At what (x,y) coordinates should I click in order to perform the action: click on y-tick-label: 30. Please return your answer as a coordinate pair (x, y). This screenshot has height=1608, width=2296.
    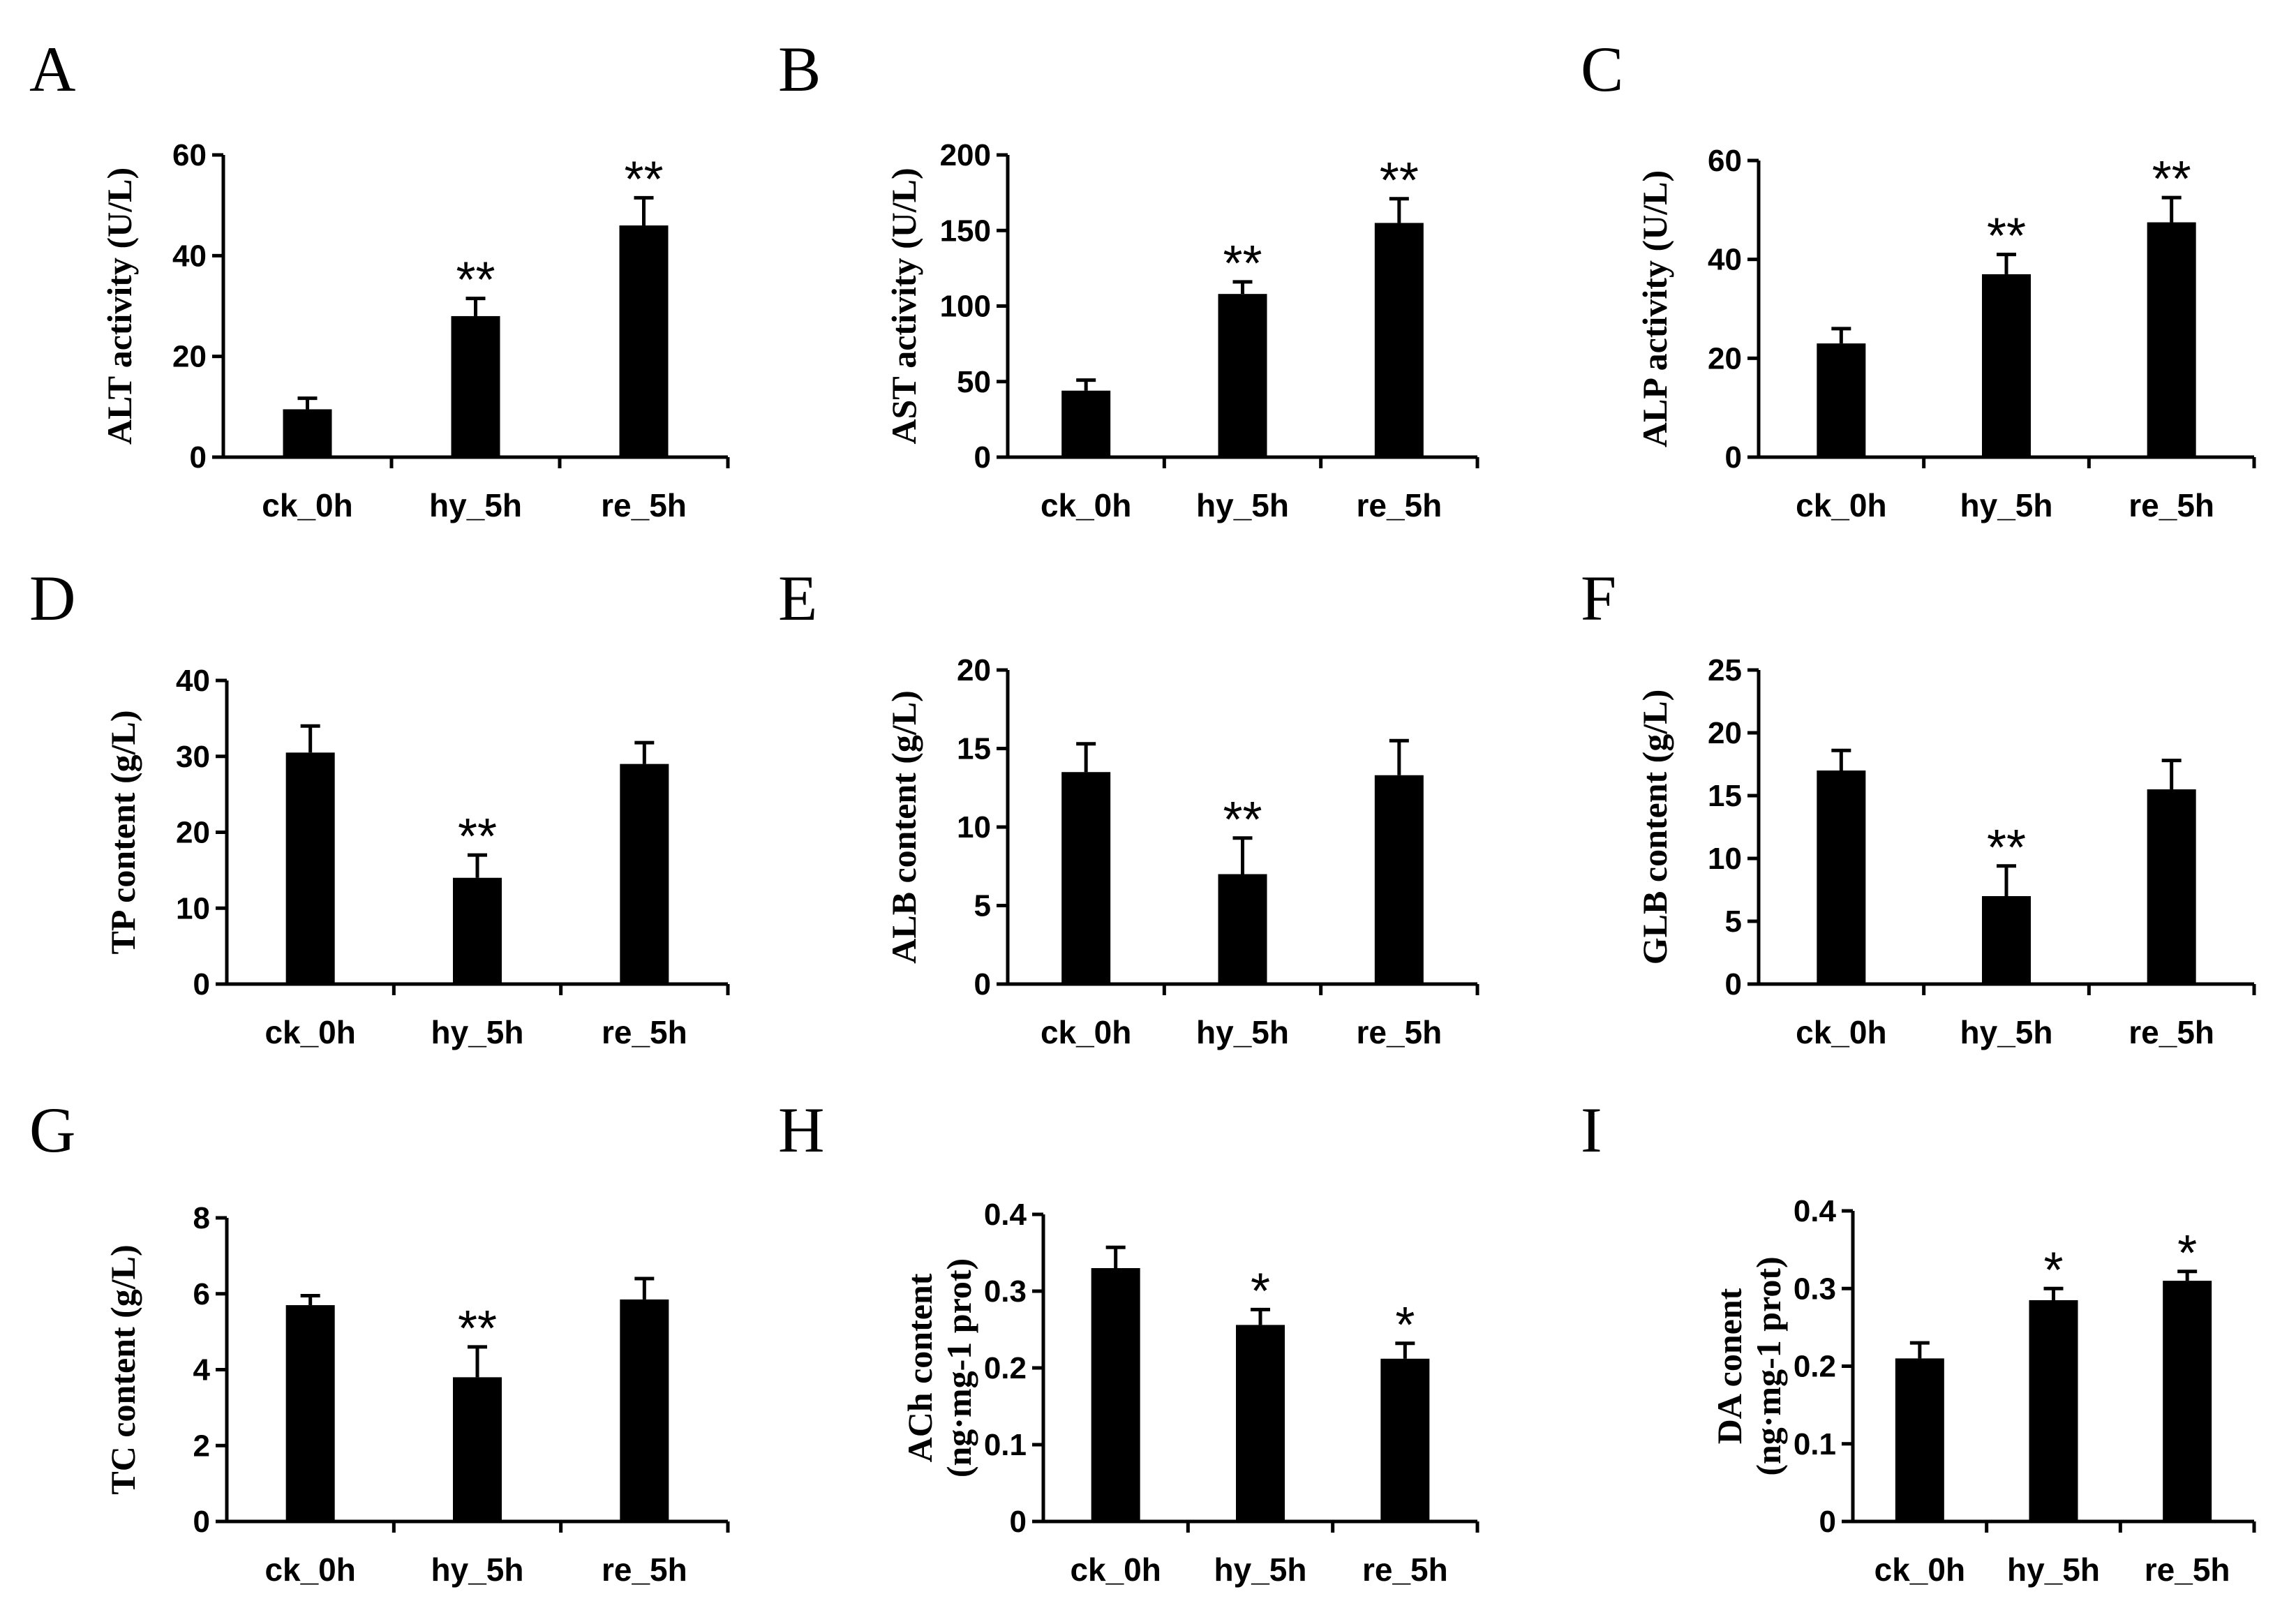
    Looking at the image, I should click on (193, 757).